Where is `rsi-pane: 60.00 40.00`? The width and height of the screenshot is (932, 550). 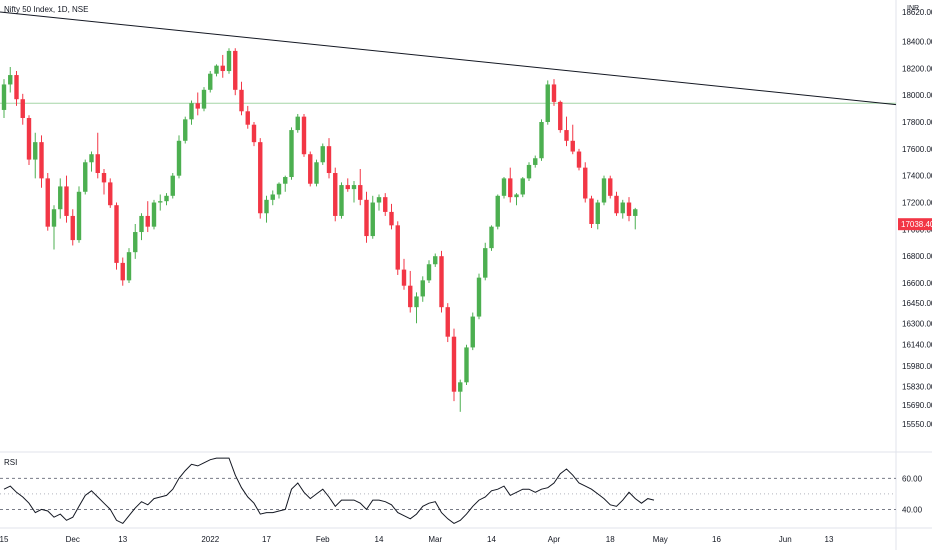 rsi-pane: 60.00 40.00 is located at coordinates (461, 491).